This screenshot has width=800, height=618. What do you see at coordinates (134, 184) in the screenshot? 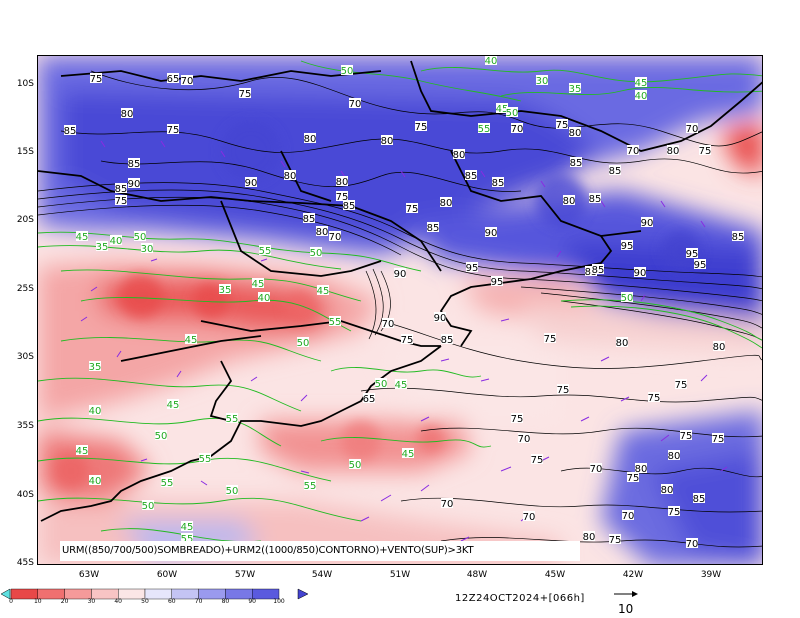
I see `black-contour-label: 90` at bounding box center [134, 184].